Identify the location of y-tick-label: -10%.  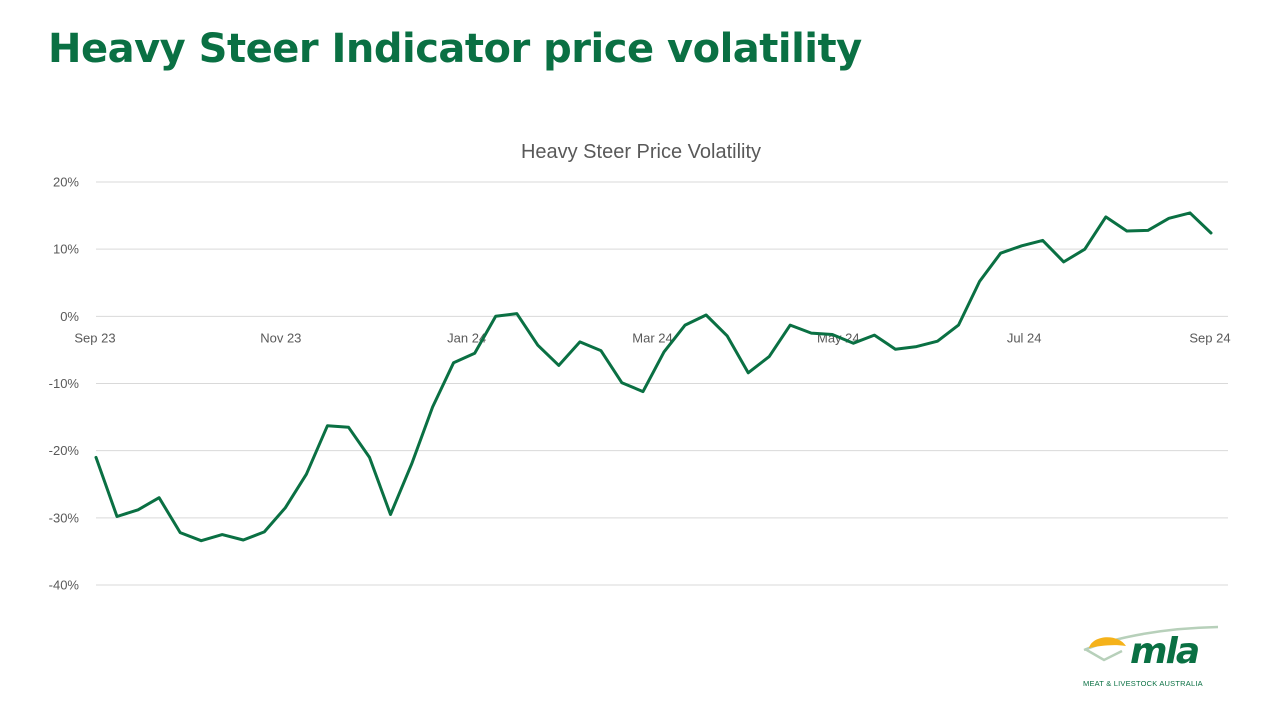
(64, 383).